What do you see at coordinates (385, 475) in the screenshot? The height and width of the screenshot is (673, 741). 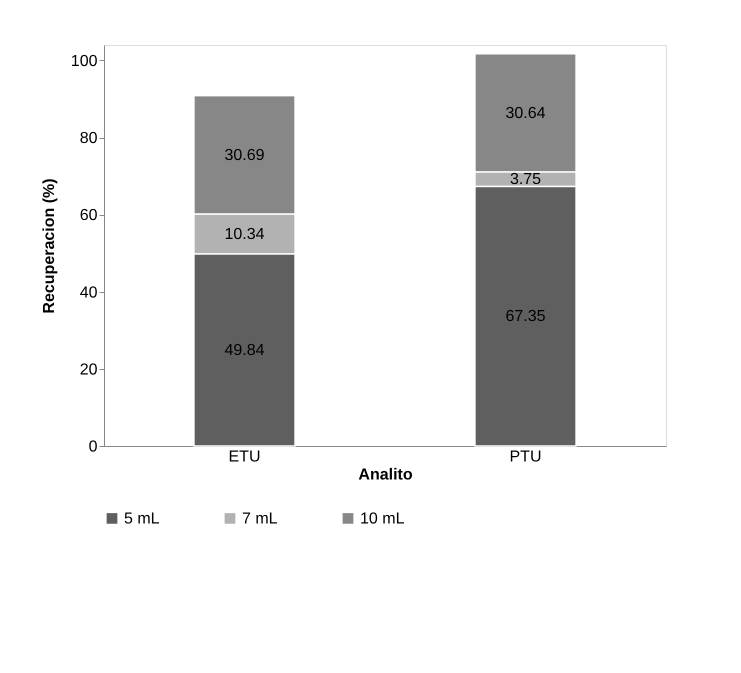 I see `x-axis-title: Analito` at bounding box center [385, 475].